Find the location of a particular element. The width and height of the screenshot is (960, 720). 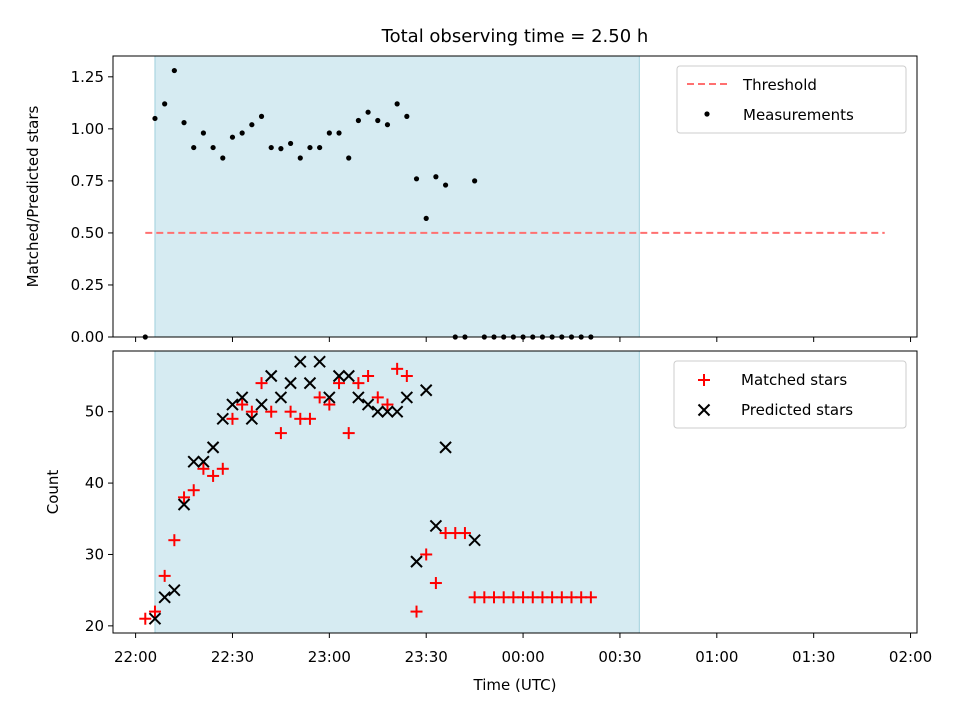

bottom-x-tick-label: 22:00 is located at coordinates (135, 657).